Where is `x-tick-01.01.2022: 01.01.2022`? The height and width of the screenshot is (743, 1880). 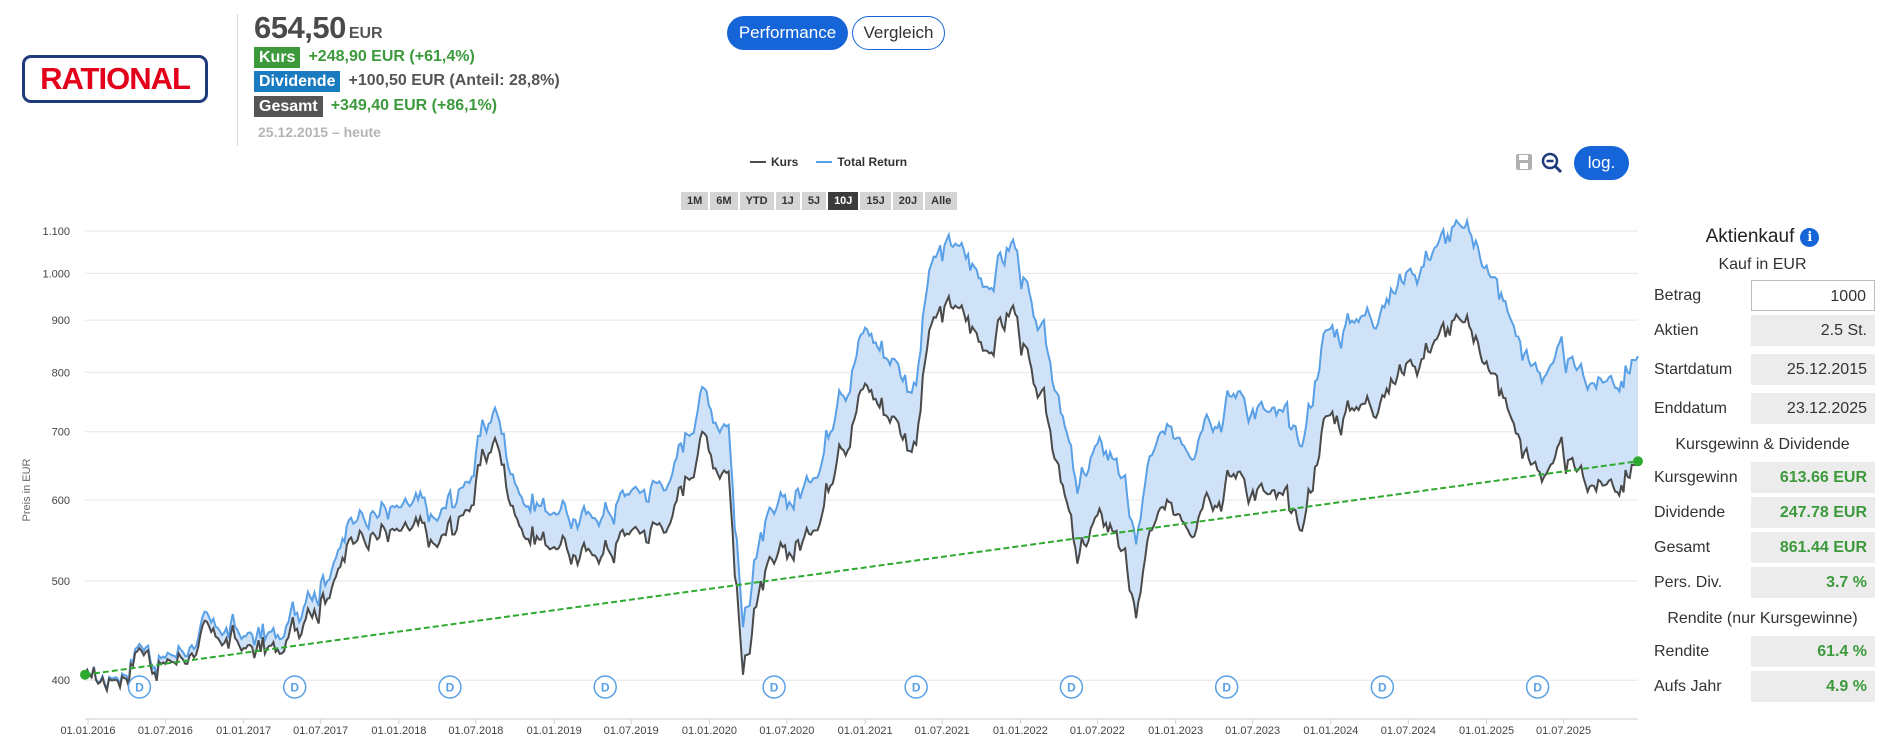 x-tick-01.01.2022: 01.01.2022 is located at coordinates (1020, 731).